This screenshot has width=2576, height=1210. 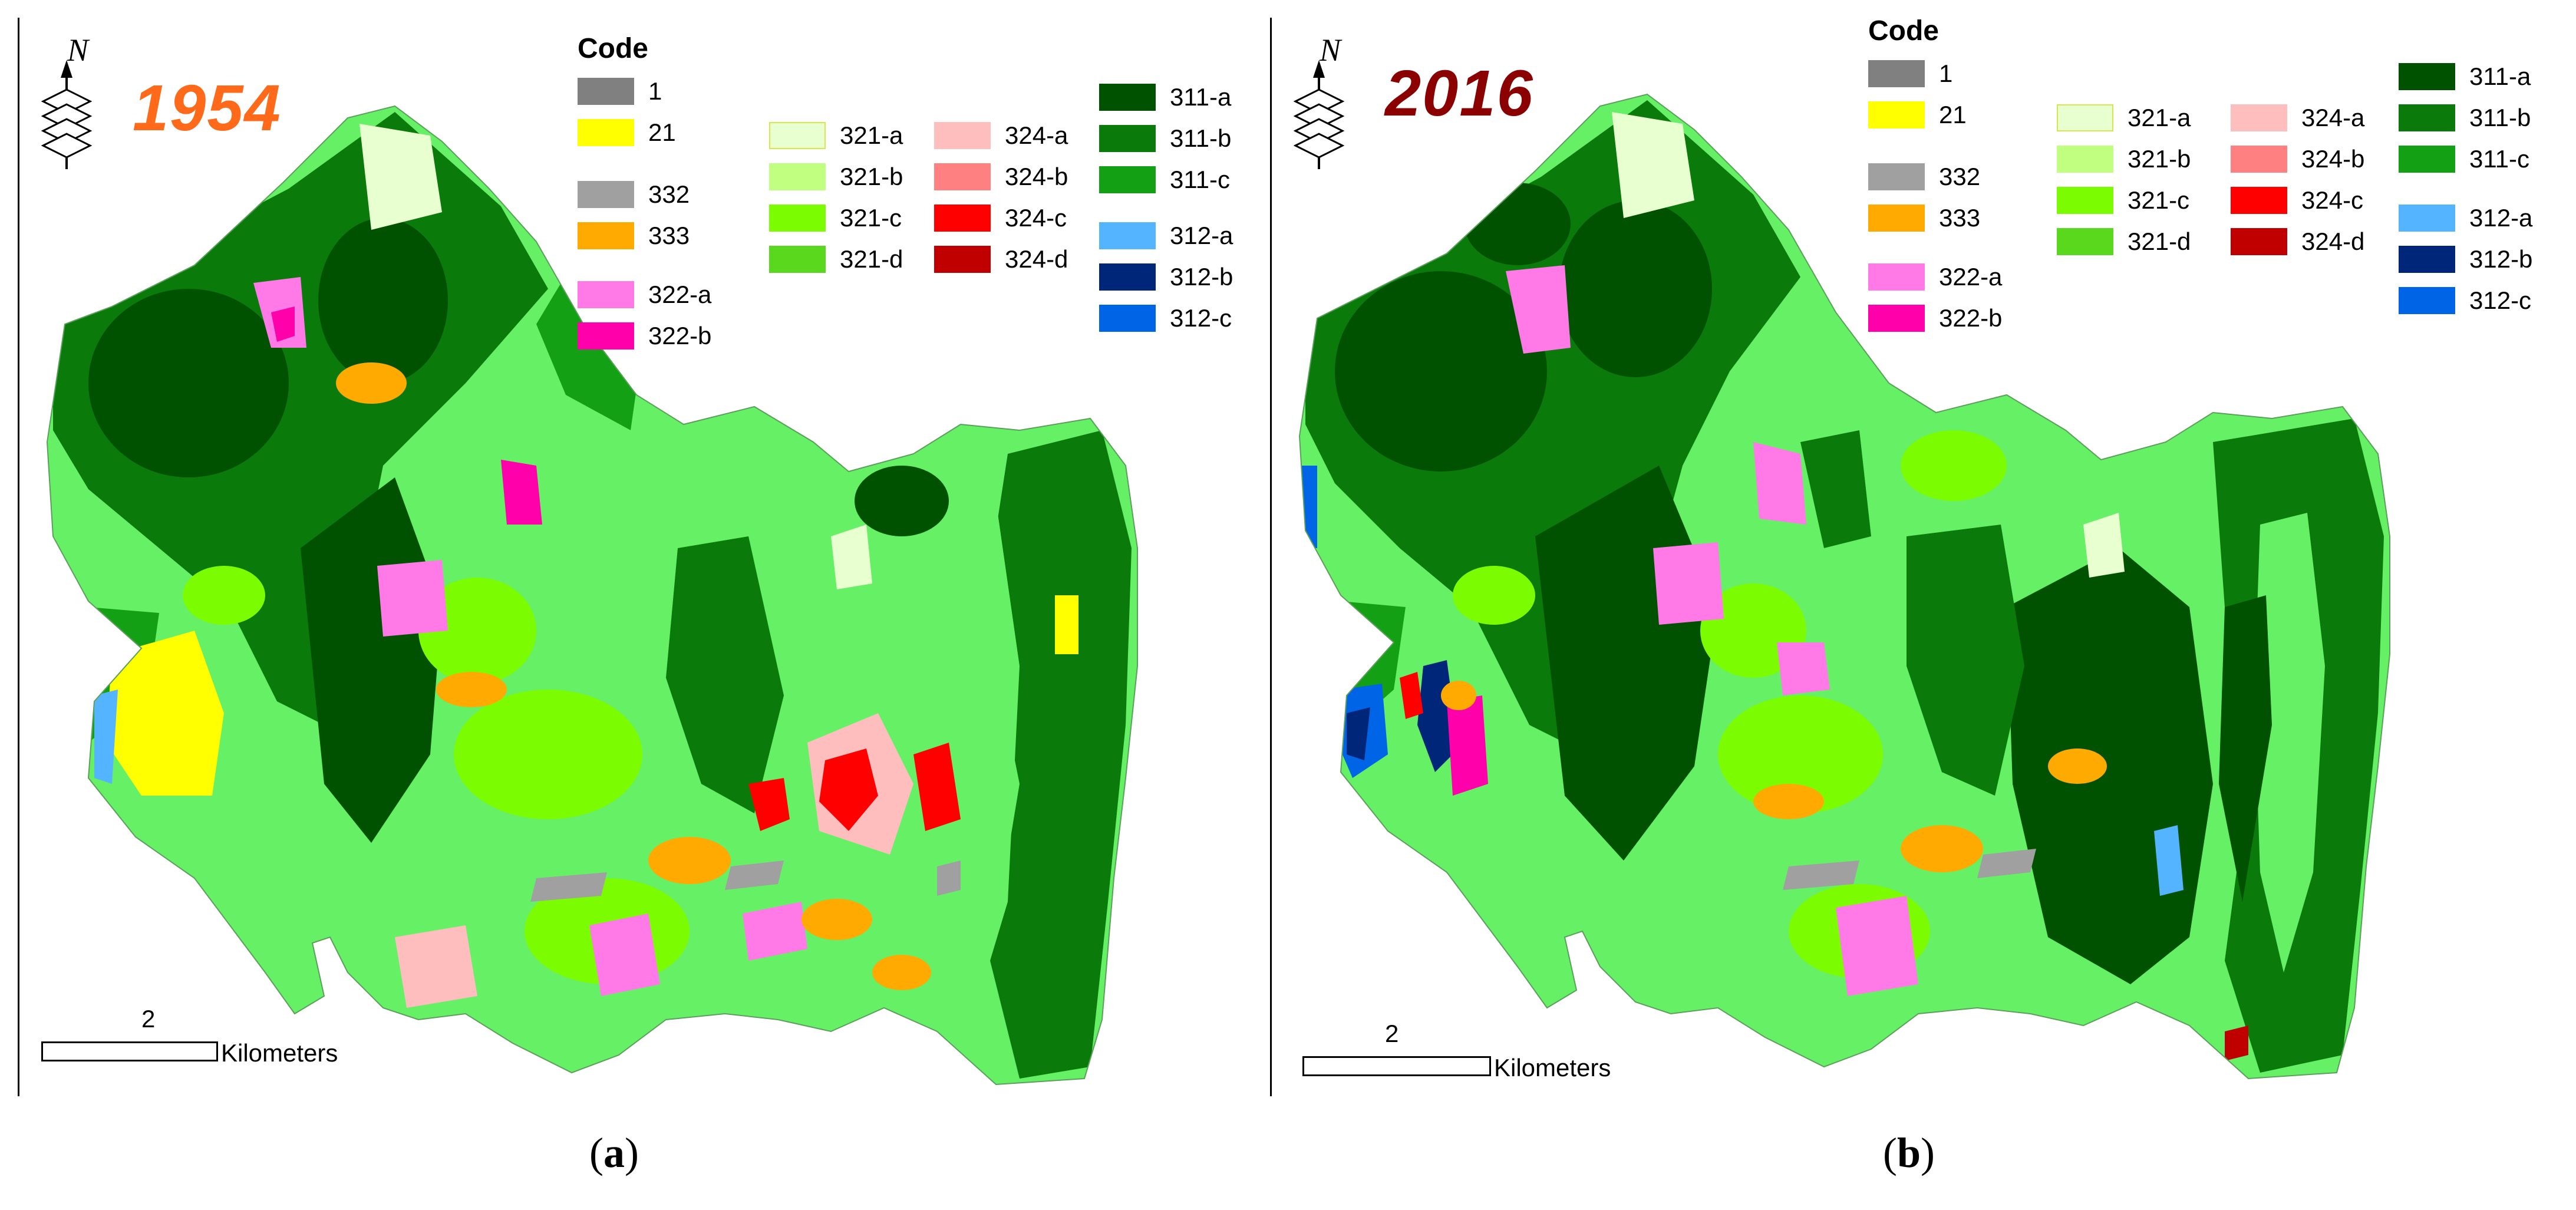 I want to click on legend-label: 322-b, so click(x=1971, y=318).